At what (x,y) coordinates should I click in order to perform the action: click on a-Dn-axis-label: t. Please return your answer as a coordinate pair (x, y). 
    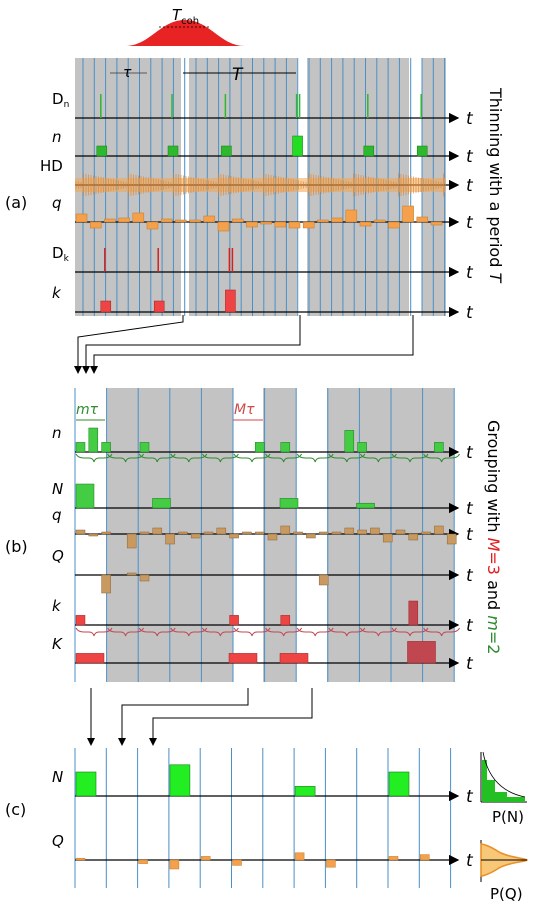
    Looking at the image, I should click on (470, 119).